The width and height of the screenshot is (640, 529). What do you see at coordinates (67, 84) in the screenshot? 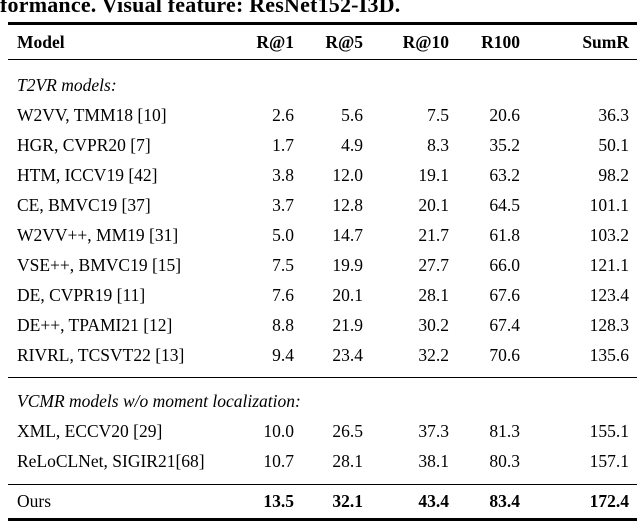
I see `section-heading: T2VR models:` at bounding box center [67, 84].